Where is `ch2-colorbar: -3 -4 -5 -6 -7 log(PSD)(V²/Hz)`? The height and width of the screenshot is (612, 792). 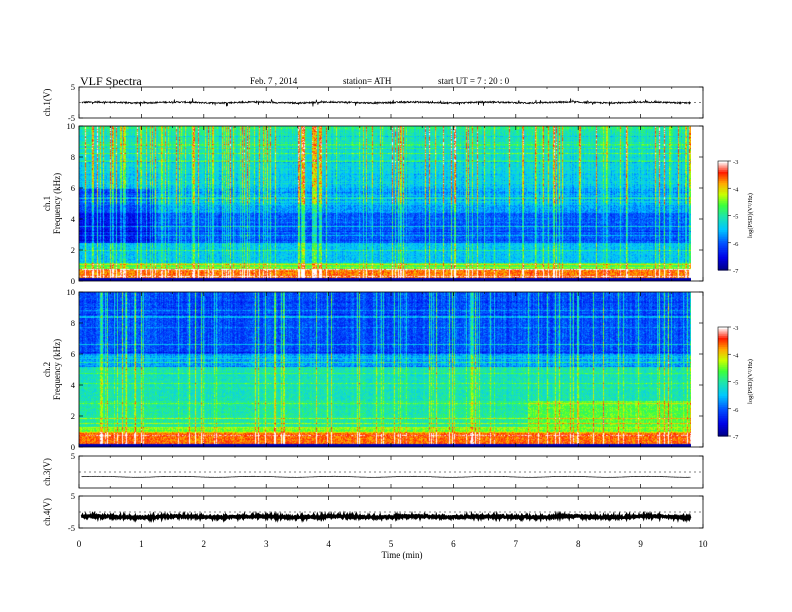
ch2-colorbar: -3 -4 -5 -6 -7 log(PSD)(V²/Hz) is located at coordinates (735, 383).